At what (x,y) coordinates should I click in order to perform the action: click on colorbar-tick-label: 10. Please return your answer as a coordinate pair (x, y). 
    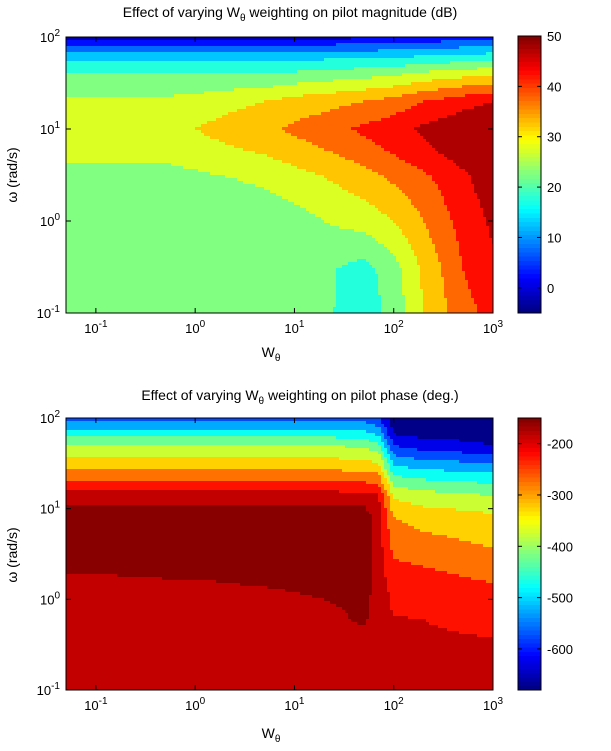
    Looking at the image, I should click on (554, 237).